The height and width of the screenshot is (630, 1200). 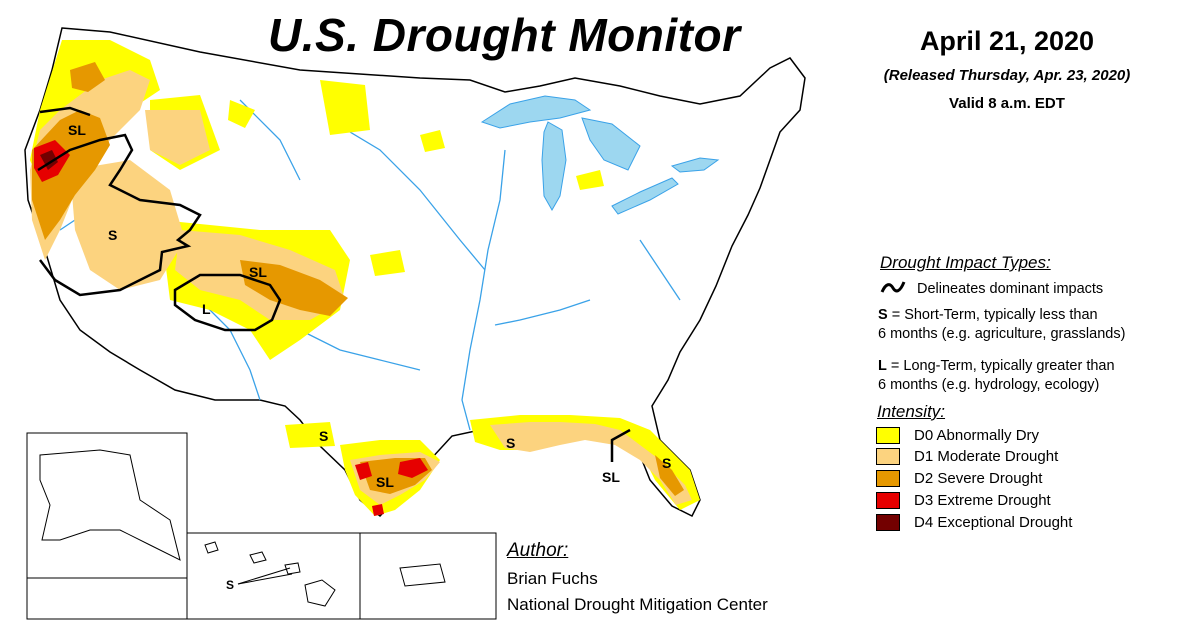 I want to click on legend-d2: D2 Severe Drought, so click(x=959, y=478).